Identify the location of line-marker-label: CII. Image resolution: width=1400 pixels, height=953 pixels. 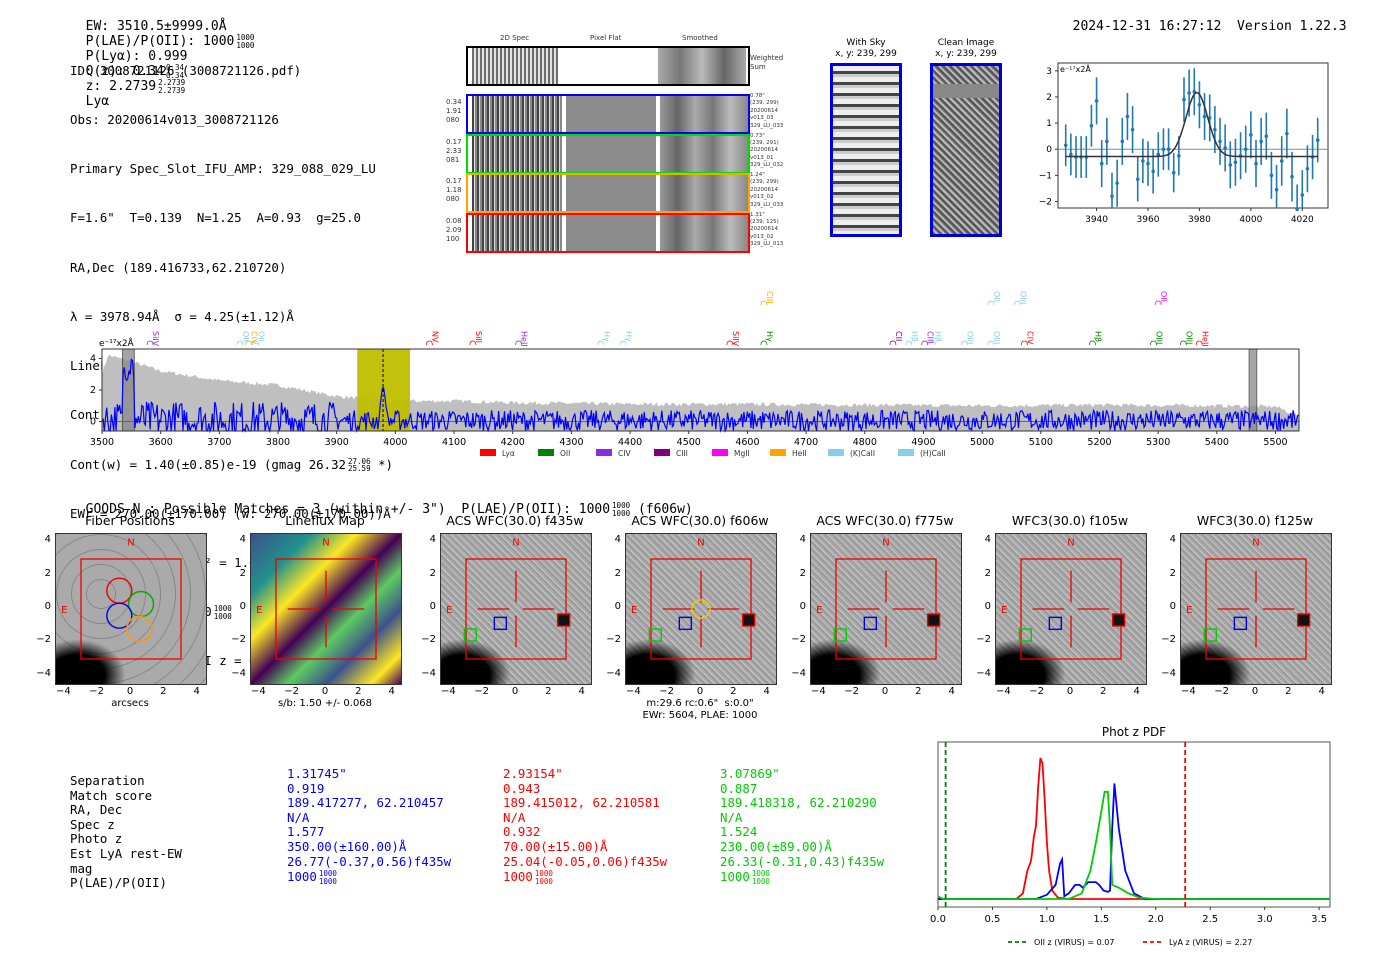
(898, 336).